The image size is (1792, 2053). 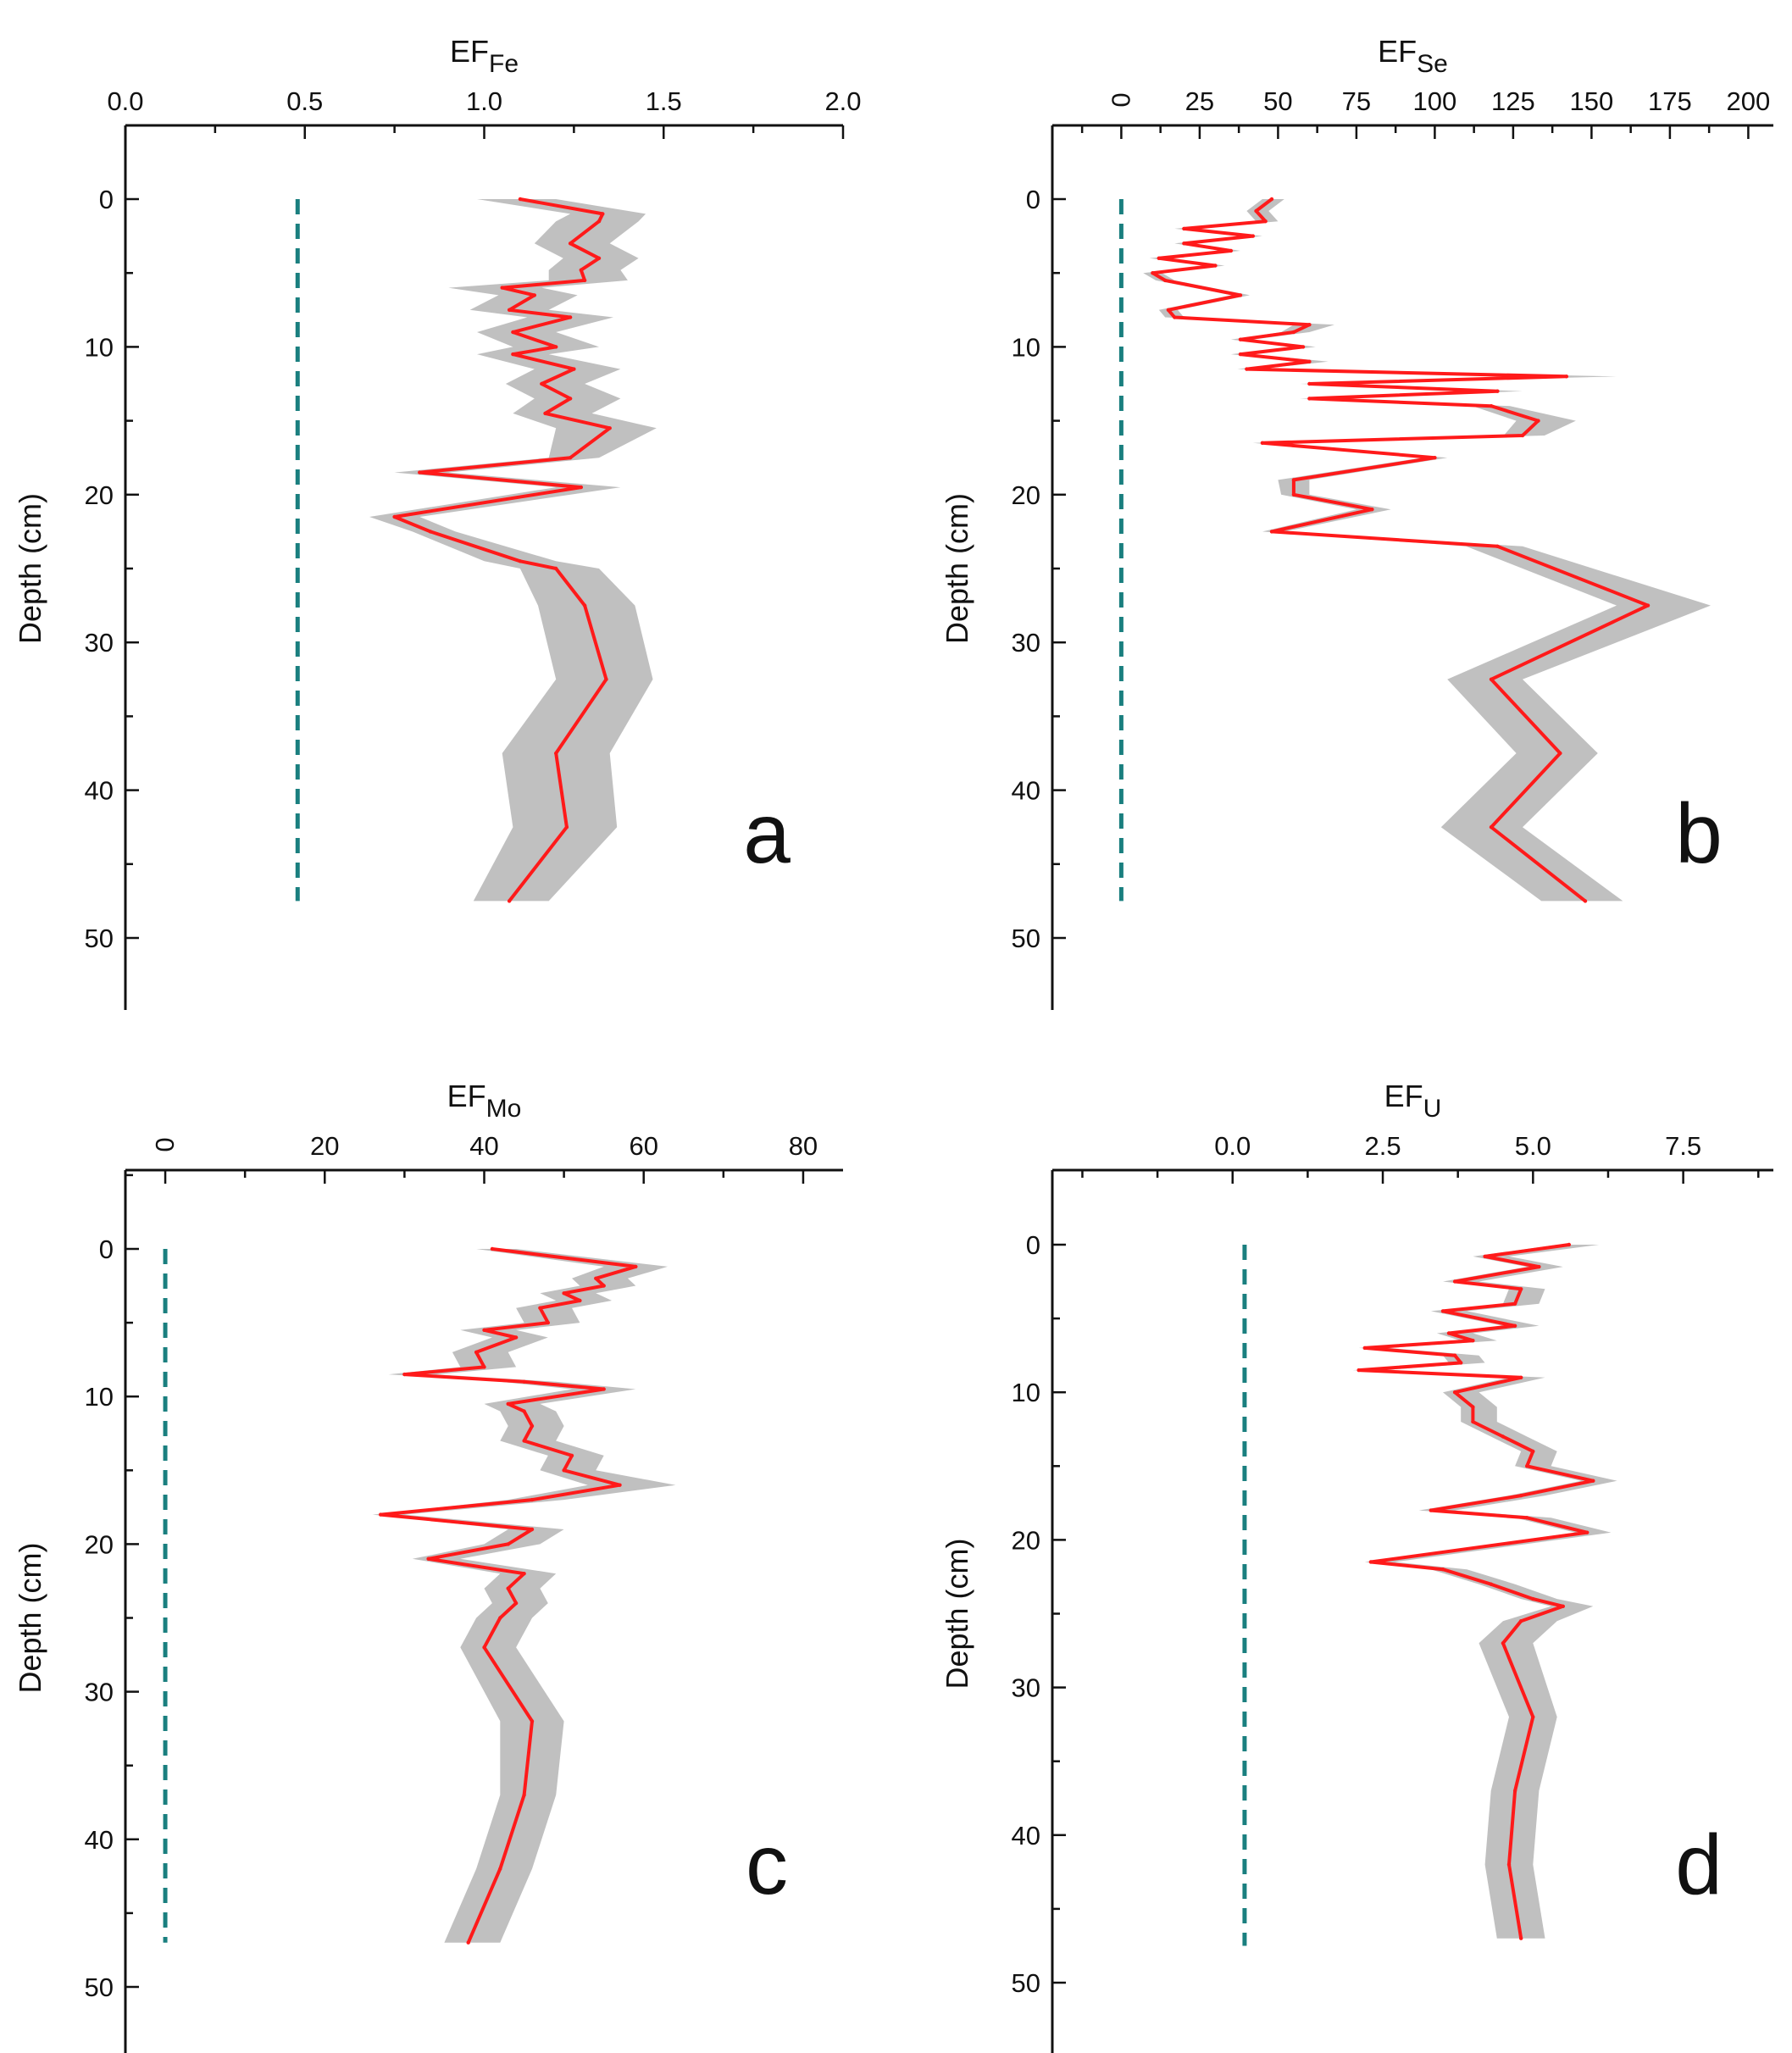 I want to click on x-tick-label: 75, so click(x=1356, y=101).